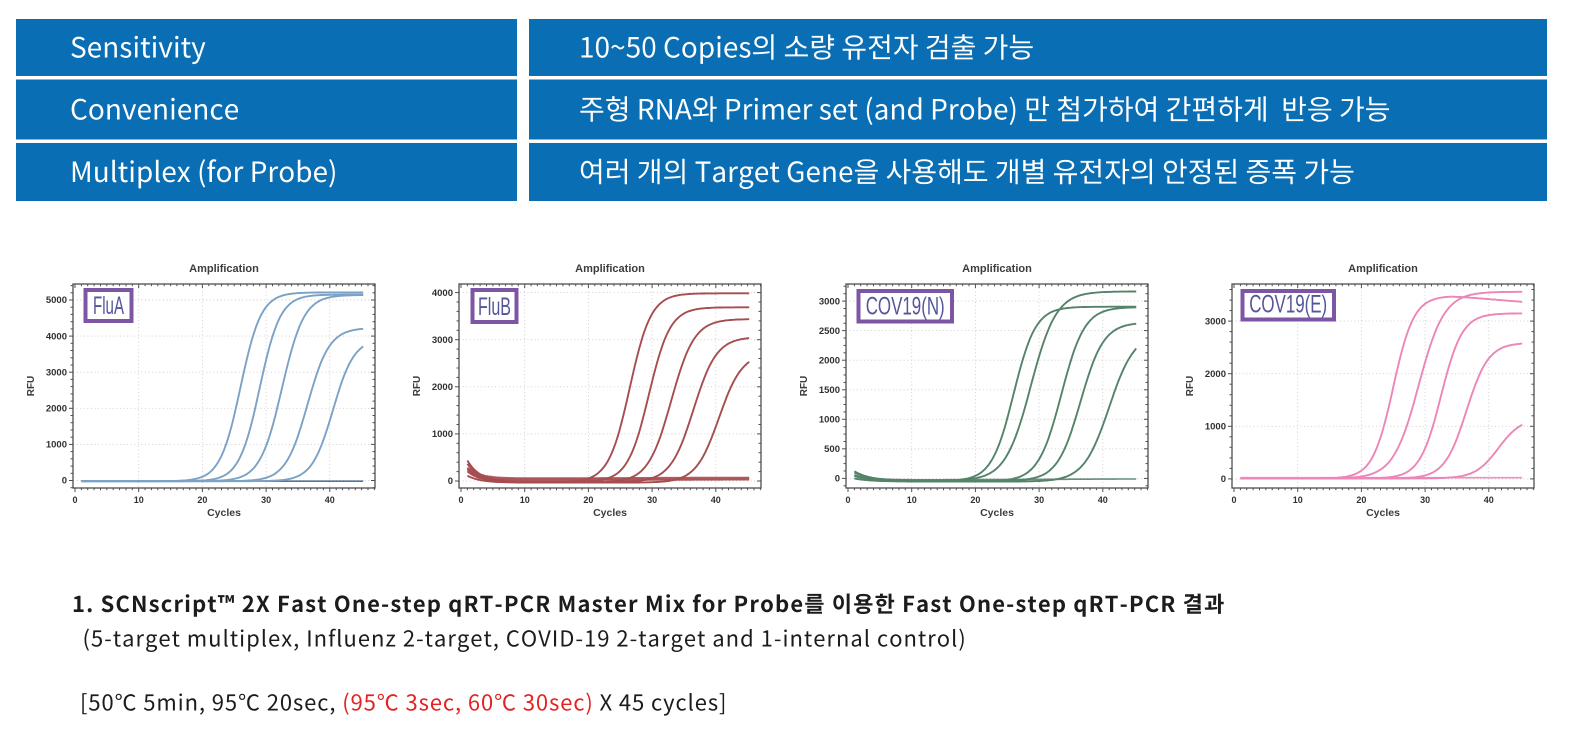 The height and width of the screenshot is (746, 1590). What do you see at coordinates (108, 306) in the screenshot?
I see `svg-text: FluA` at bounding box center [108, 306].